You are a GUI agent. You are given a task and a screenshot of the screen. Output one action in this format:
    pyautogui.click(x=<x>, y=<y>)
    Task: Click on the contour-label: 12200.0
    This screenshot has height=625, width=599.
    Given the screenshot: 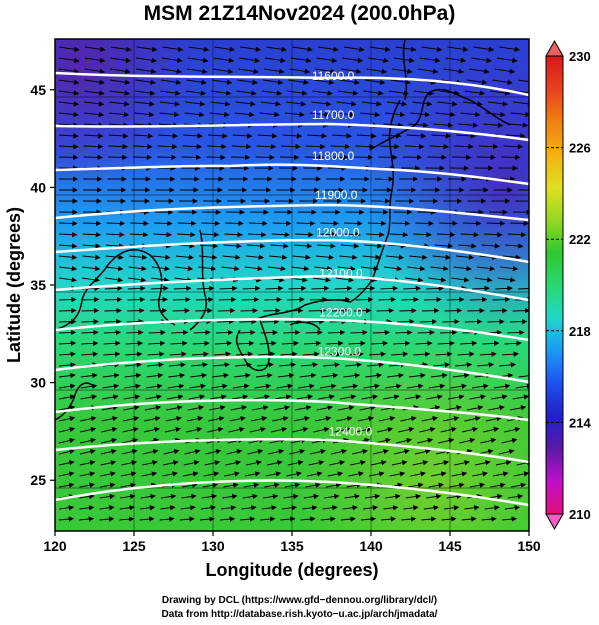 What is the action you would take?
    pyautogui.click(x=341, y=312)
    